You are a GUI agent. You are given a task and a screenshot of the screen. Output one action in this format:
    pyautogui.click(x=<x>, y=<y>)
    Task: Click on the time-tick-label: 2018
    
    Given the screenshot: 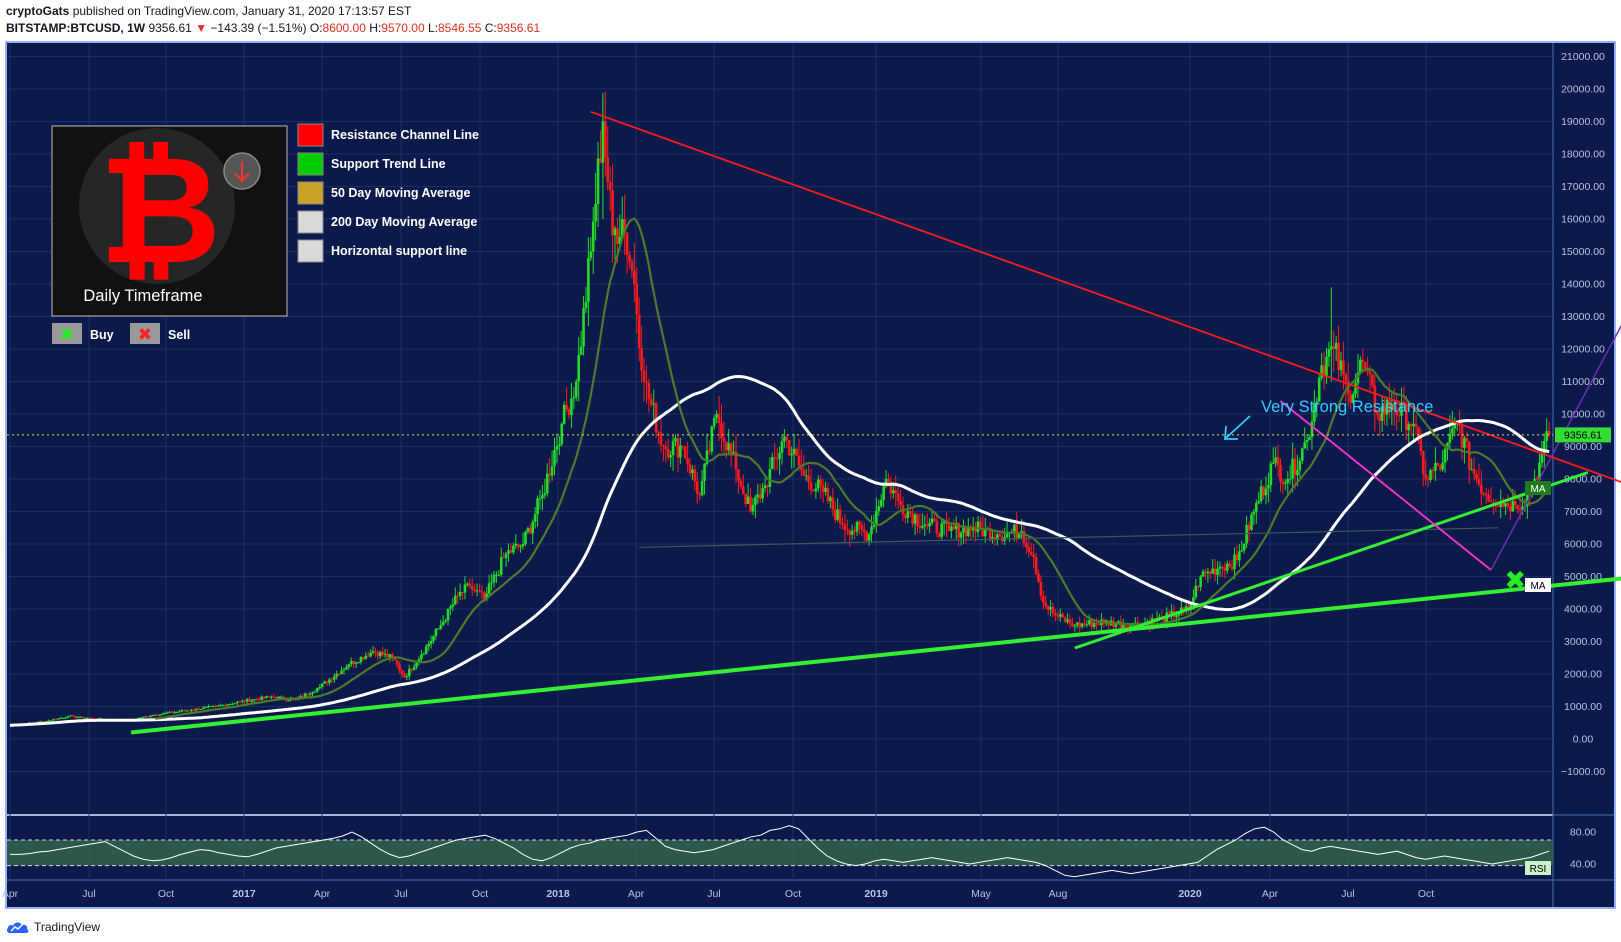 What is the action you would take?
    pyautogui.click(x=558, y=894)
    